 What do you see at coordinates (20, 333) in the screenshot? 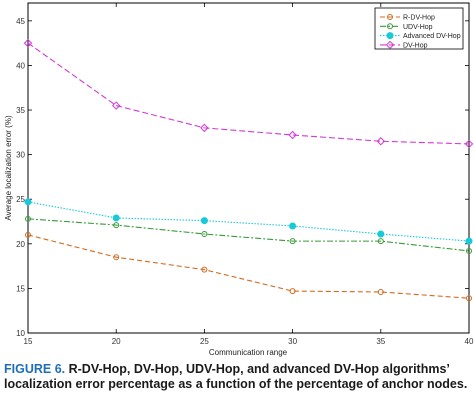
I see `y-tick-label: 10` at bounding box center [20, 333].